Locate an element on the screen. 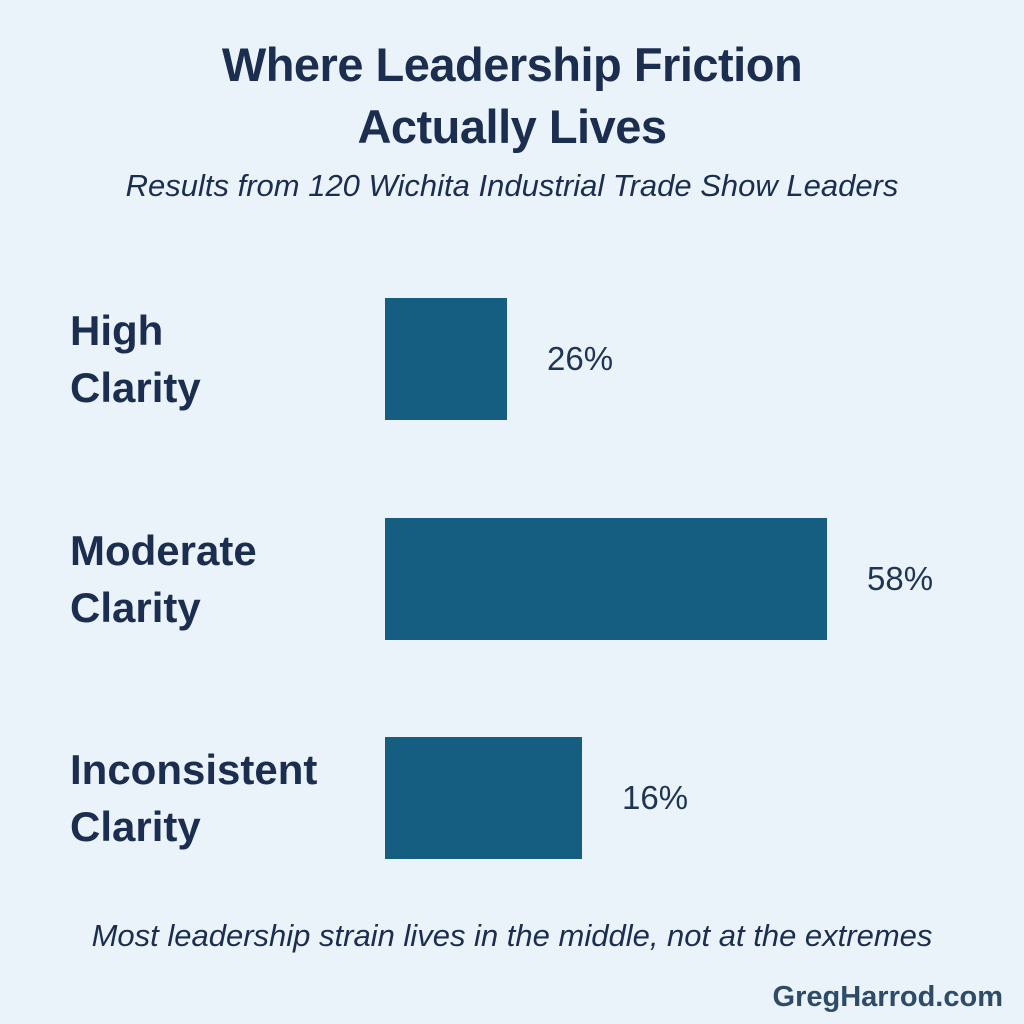 The height and width of the screenshot is (1024, 1024). category-label-line: High is located at coordinates (117, 330).